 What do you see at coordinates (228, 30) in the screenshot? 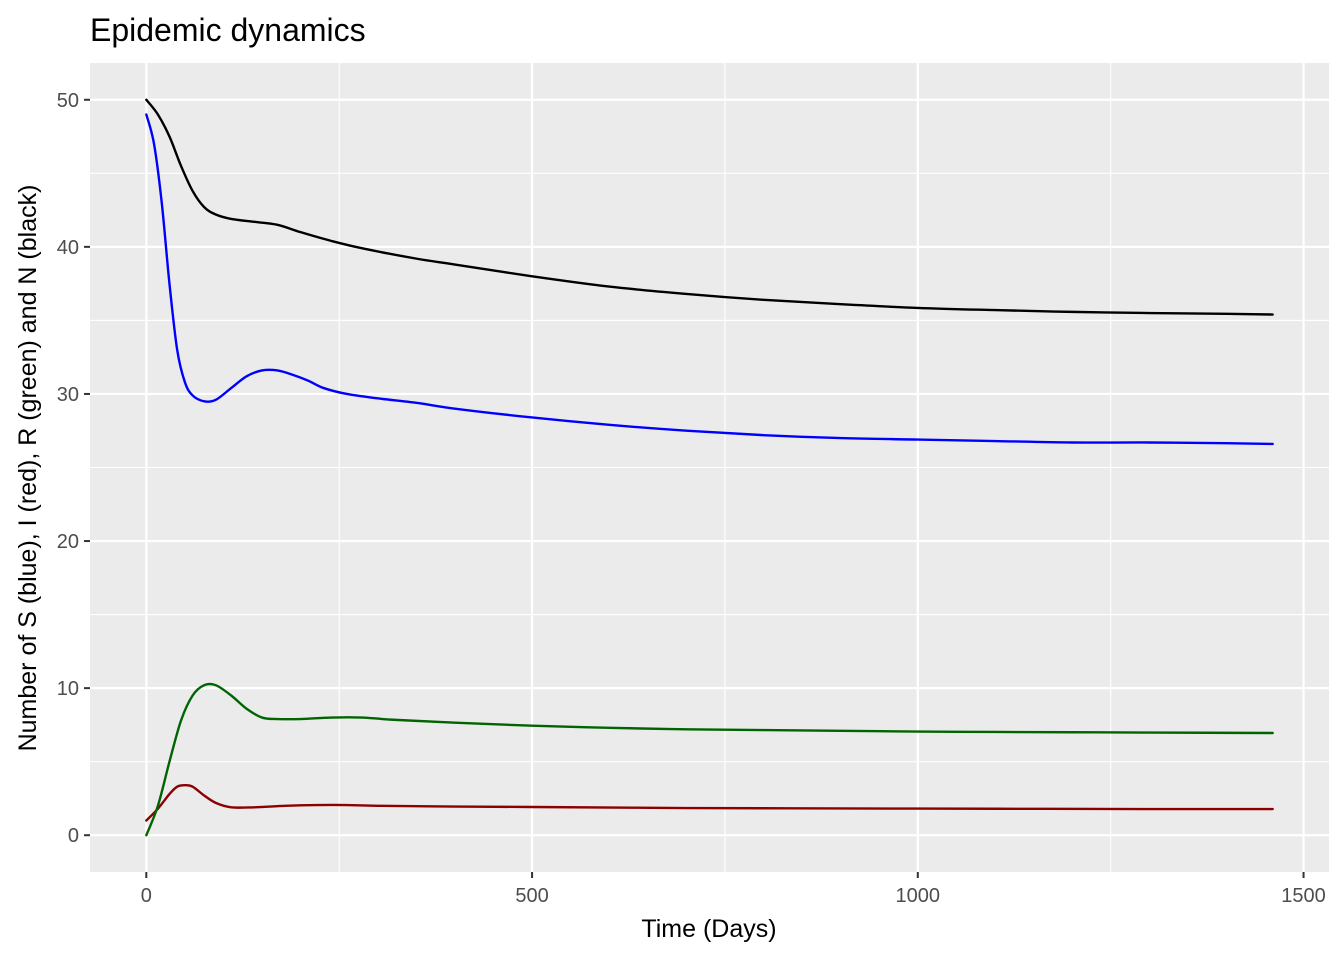
I see `chart-title: Epidemic dynamics` at bounding box center [228, 30].